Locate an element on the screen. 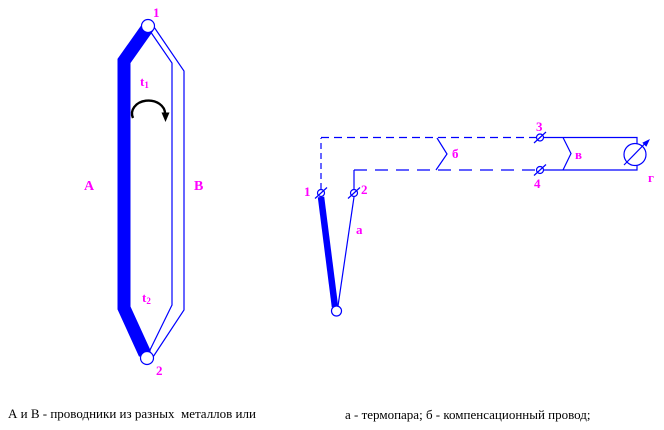 Image resolution: width=664 pixels, height=430 pixels. terminal-2-slash is located at coordinates (354, 193).